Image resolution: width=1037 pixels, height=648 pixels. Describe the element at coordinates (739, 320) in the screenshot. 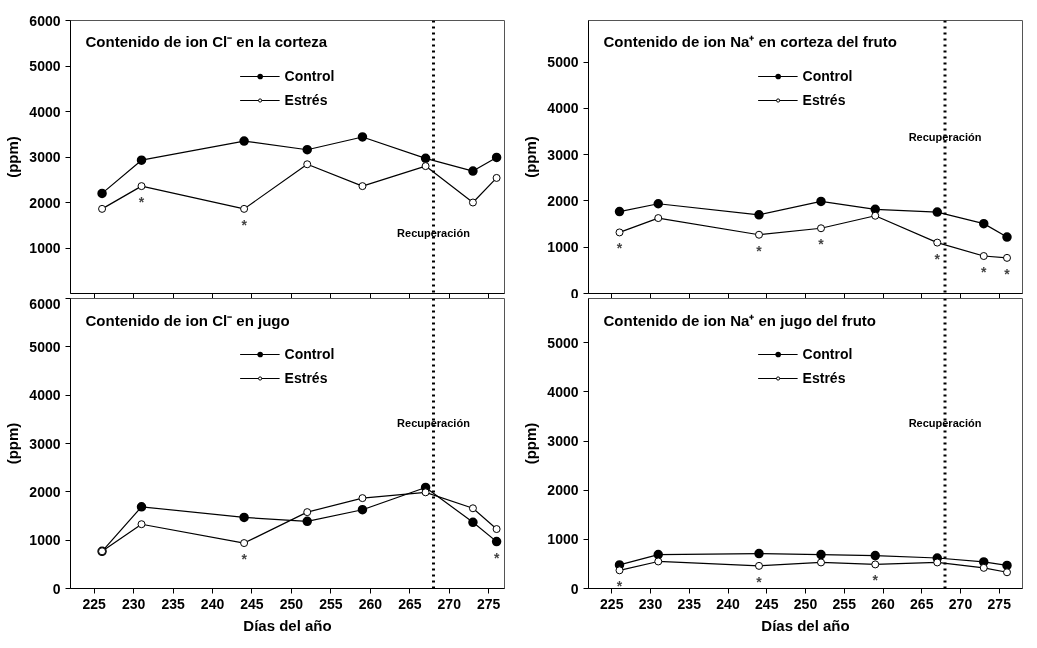

I see `text: Contenido de ion Na⁺ en jugo del fruto` at that location.